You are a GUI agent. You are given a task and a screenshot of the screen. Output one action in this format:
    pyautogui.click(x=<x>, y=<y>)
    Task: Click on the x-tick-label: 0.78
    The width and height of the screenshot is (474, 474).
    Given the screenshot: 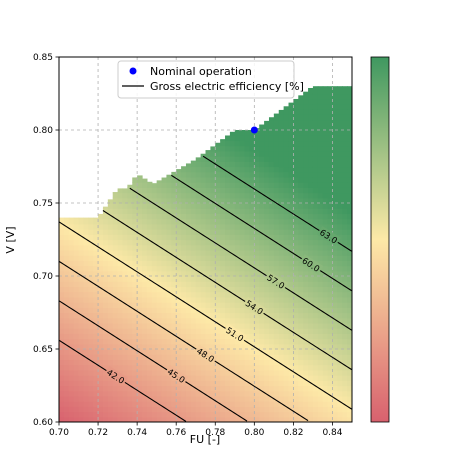 What is the action you would take?
    pyautogui.click(x=215, y=433)
    